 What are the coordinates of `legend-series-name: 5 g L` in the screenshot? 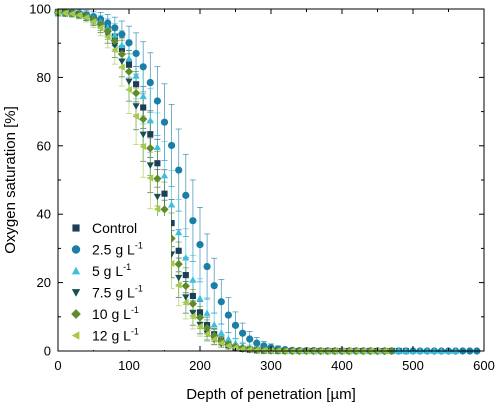 It's located at (107, 271).